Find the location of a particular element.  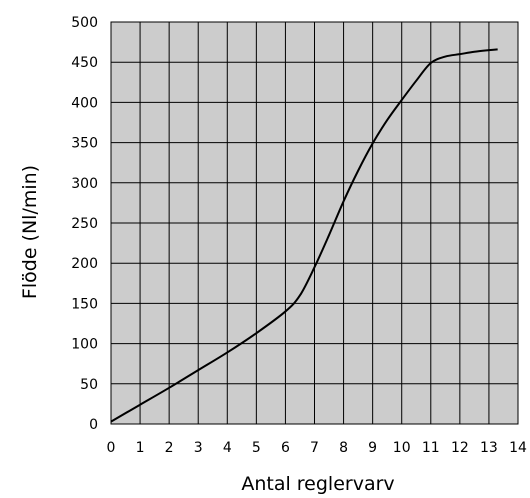

y-tick-label: 0 is located at coordinates (93, 425).